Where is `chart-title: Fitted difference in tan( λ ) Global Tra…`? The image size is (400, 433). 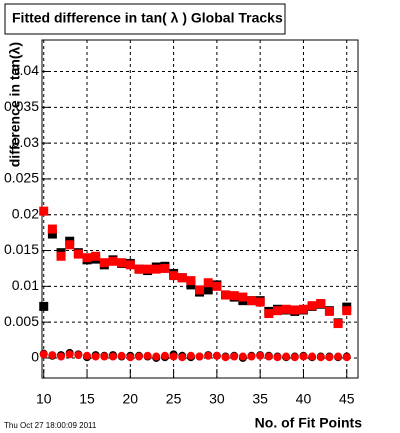 chart-title: Fitted difference in tan( λ ) Global Tra… is located at coordinates (147, 18).